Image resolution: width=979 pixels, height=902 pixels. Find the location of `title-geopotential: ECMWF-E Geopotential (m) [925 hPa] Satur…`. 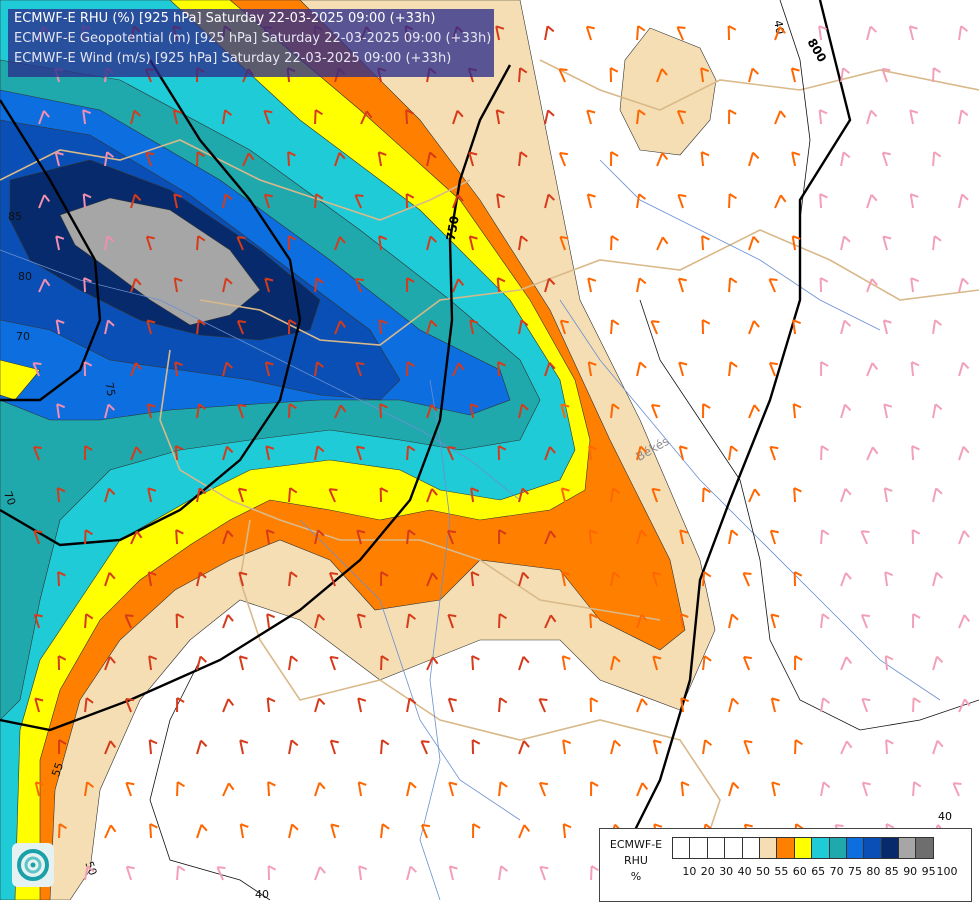

title-geopotential: ECMWF-E Geopotential (m) [925 hPa] Satur… is located at coordinates (253, 38).